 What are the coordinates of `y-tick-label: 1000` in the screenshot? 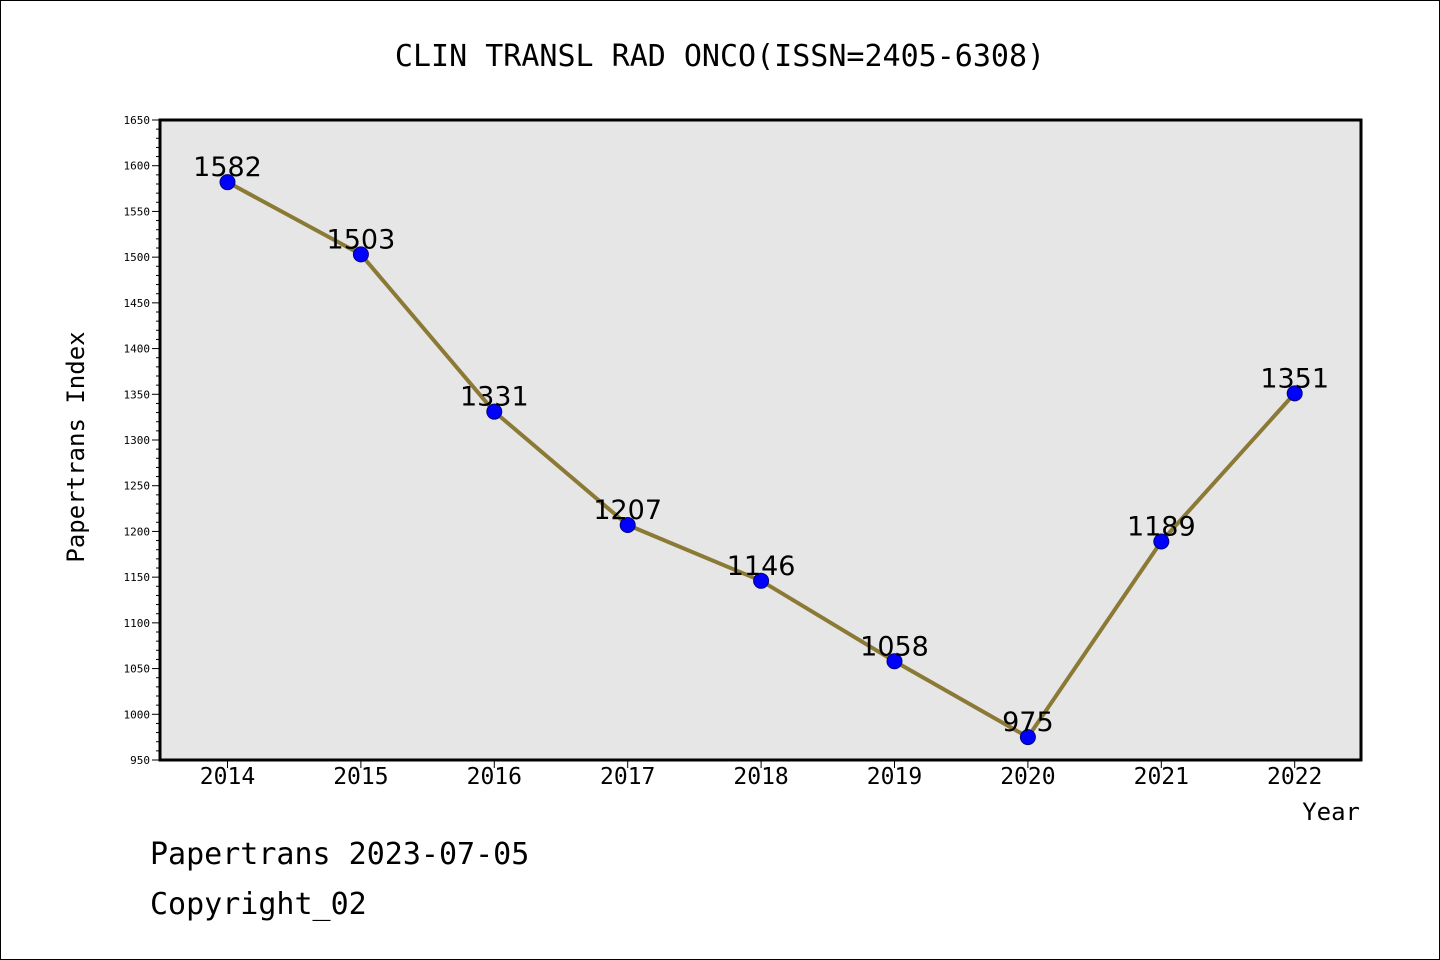 It's located at (137, 714).